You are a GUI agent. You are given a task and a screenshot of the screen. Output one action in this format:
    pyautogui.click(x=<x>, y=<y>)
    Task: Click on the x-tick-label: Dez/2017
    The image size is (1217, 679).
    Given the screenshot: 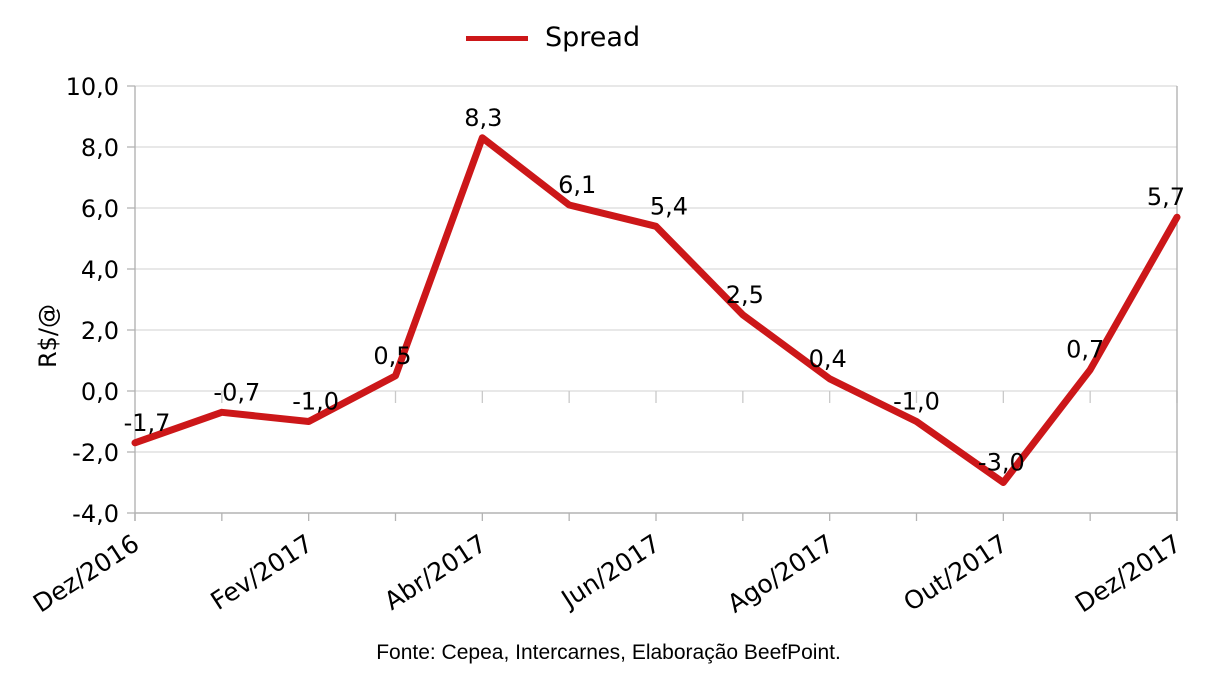 What is the action you would take?
    pyautogui.click(x=1128, y=574)
    